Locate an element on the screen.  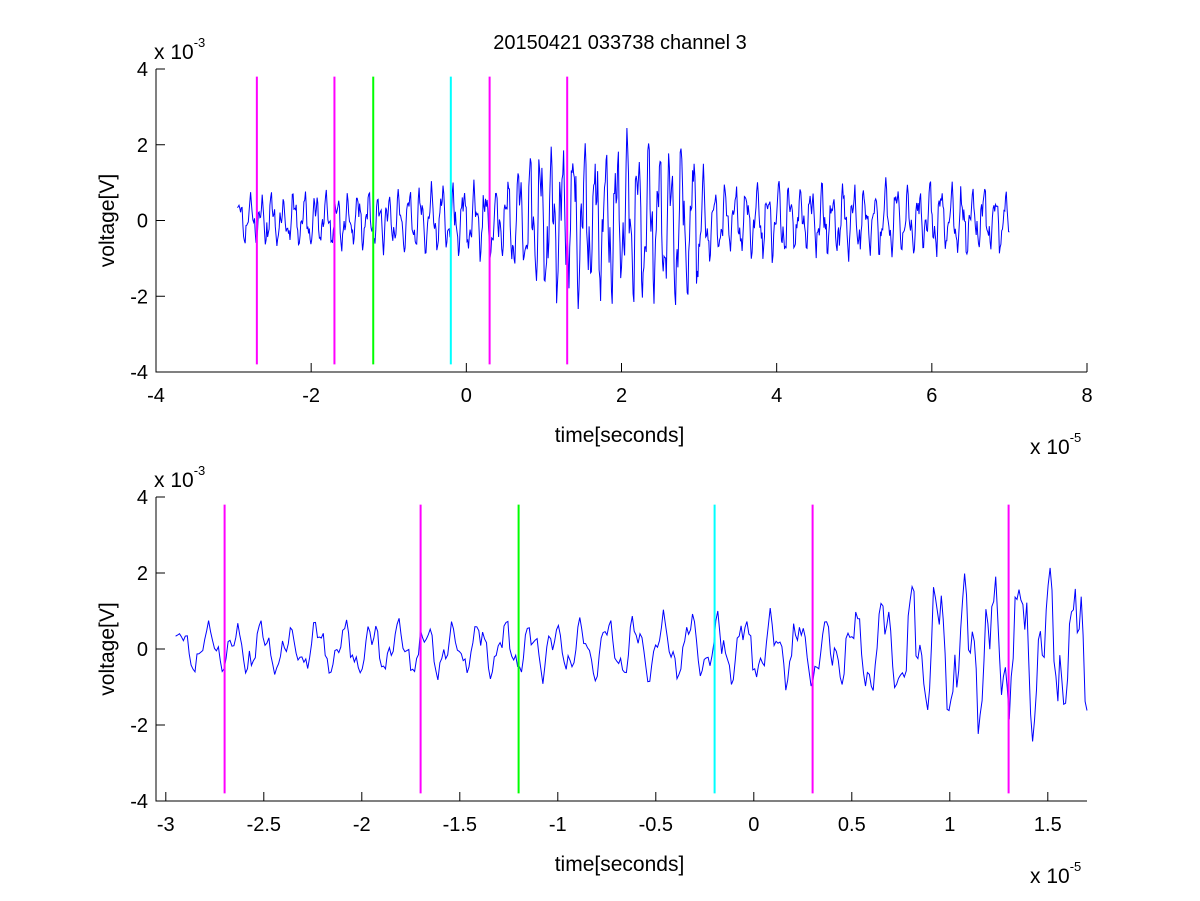
x-tick-label: 0.5 is located at coordinates (852, 825).